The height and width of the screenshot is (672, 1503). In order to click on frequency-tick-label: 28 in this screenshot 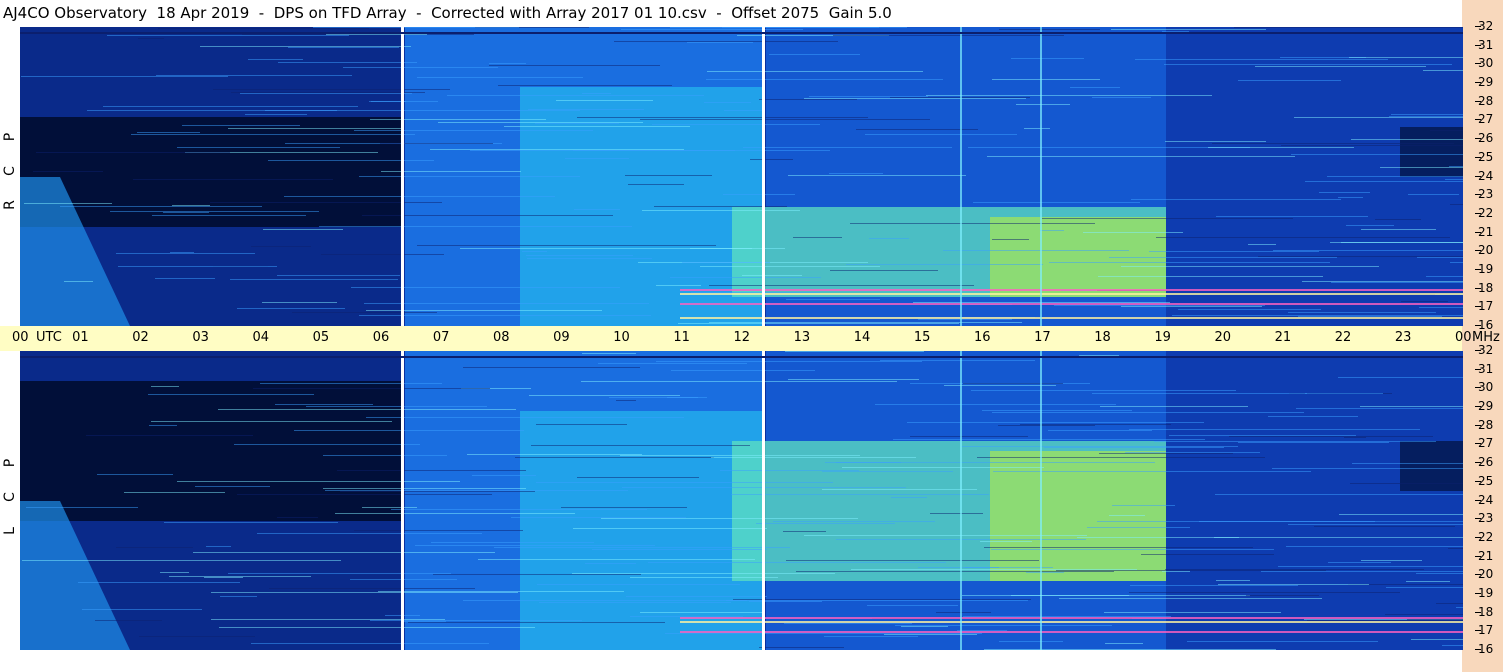, I will do `click(1484, 424)`.